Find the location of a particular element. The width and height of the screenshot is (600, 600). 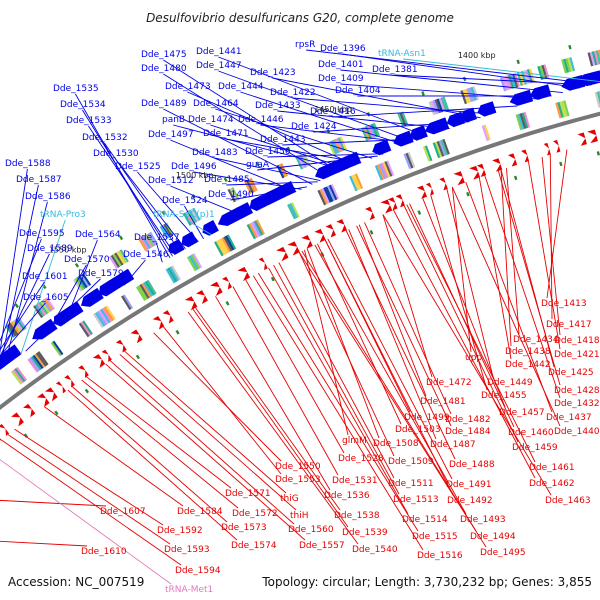

gene-label: Dde_1512 is located at coordinates (171, 181).